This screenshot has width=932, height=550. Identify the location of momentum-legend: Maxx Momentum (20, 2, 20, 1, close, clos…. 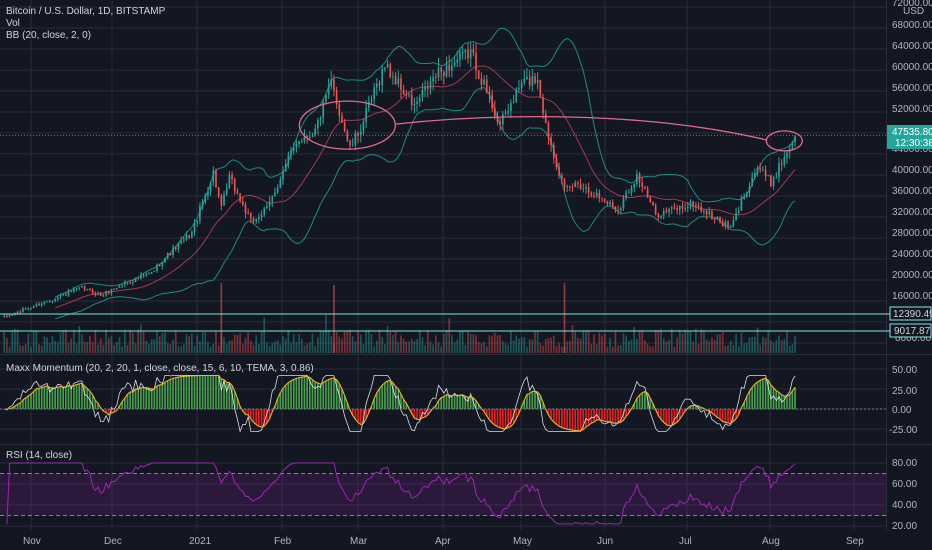
(160, 368).